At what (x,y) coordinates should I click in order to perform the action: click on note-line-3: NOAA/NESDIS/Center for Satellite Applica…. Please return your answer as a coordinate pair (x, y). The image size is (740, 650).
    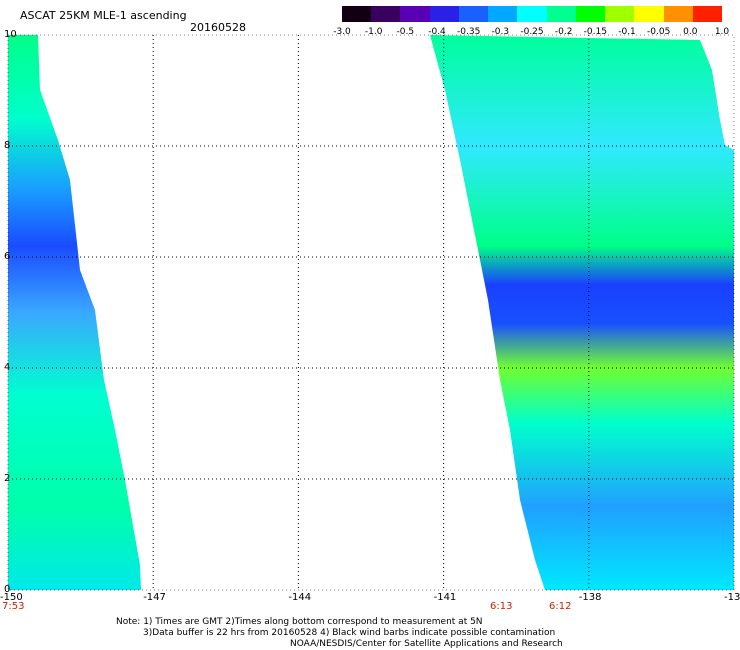
    Looking at the image, I should click on (426, 644).